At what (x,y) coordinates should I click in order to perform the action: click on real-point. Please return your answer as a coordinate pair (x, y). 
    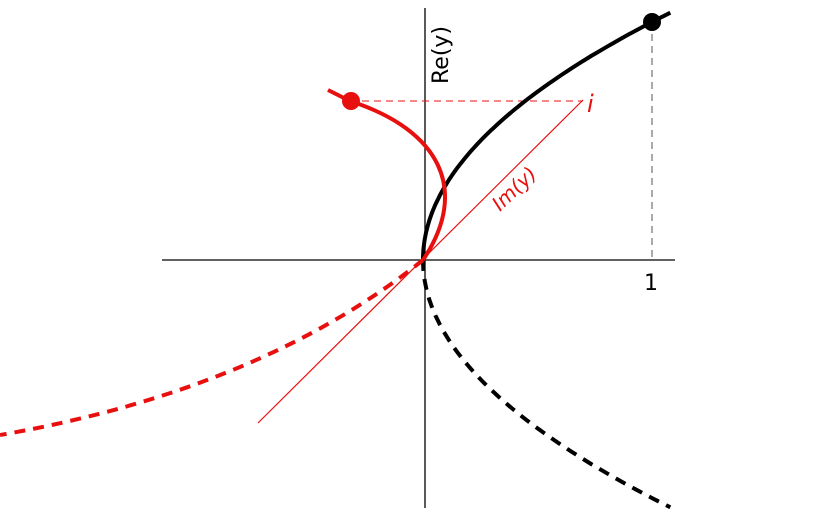
    Looking at the image, I should click on (652, 22).